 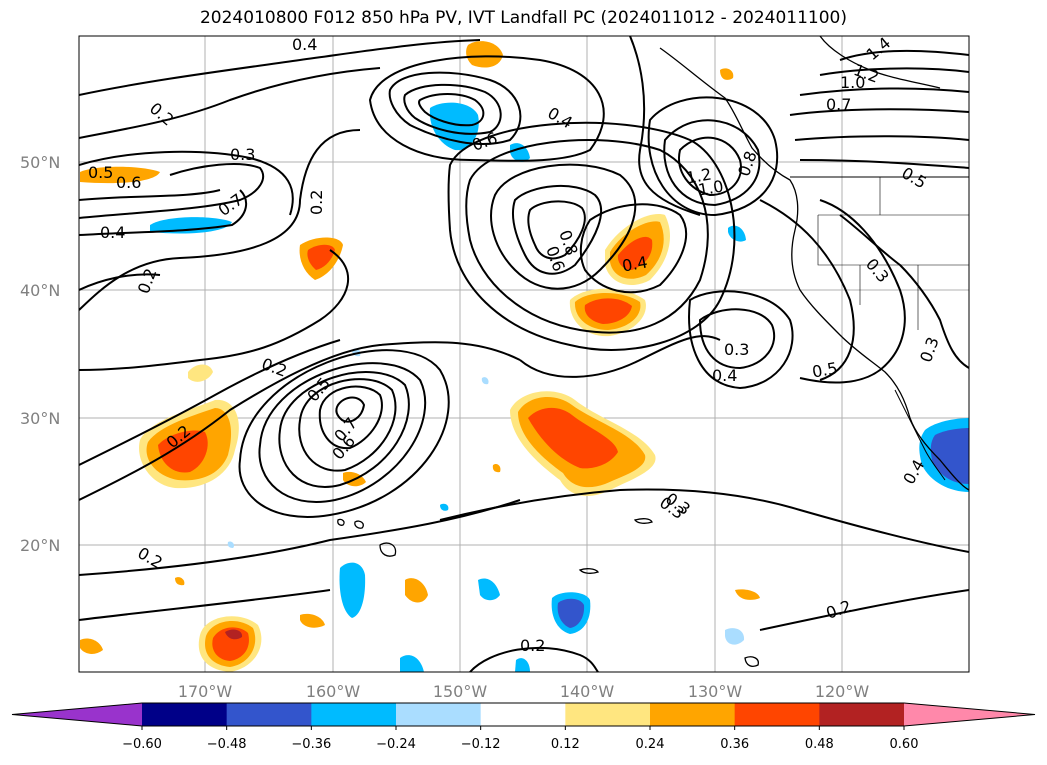 What do you see at coordinates (40, 354) in the screenshot?
I see `lat-labels: 50°N 40°N 30°N 20°N` at bounding box center [40, 354].